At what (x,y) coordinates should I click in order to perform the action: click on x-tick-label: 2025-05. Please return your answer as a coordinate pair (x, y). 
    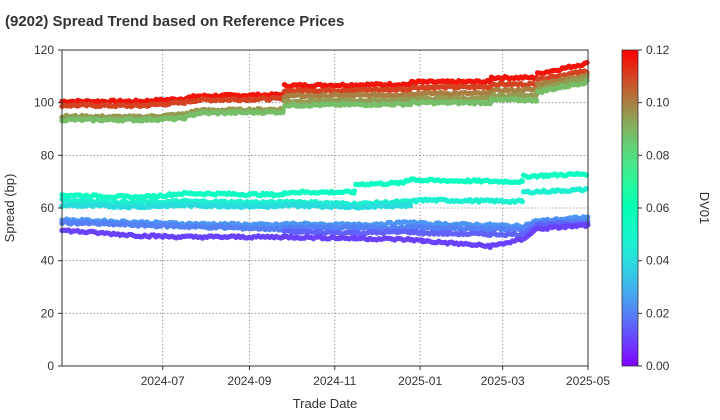
    Looking at the image, I should click on (588, 381).